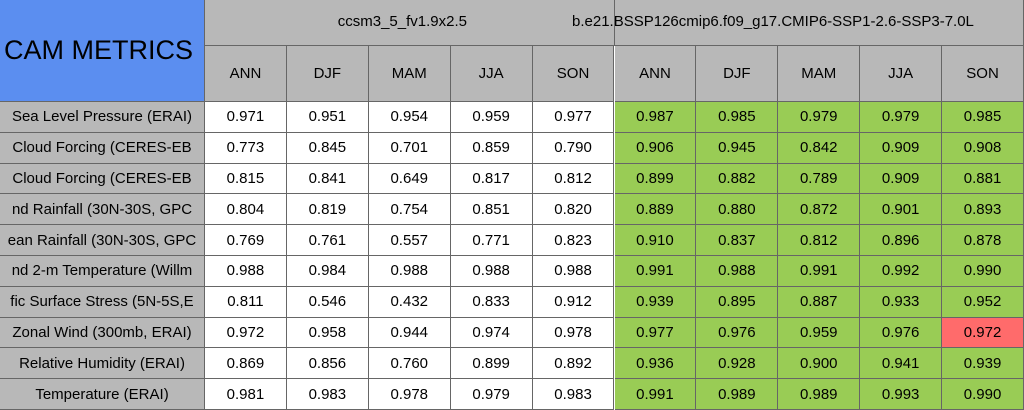 This screenshot has height=410, width=1024. Describe the element at coordinates (246, 179) in the screenshot. I see `cell: 0.815` at that location.